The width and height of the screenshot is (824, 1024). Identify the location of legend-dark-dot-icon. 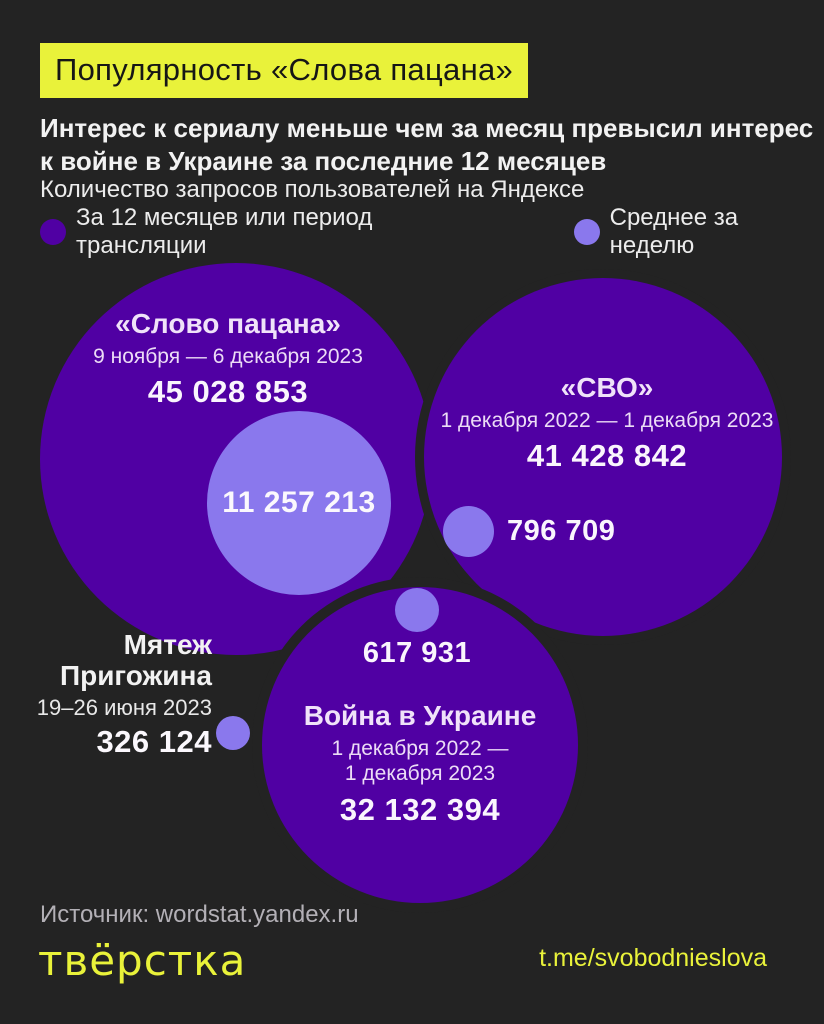
(53, 232).